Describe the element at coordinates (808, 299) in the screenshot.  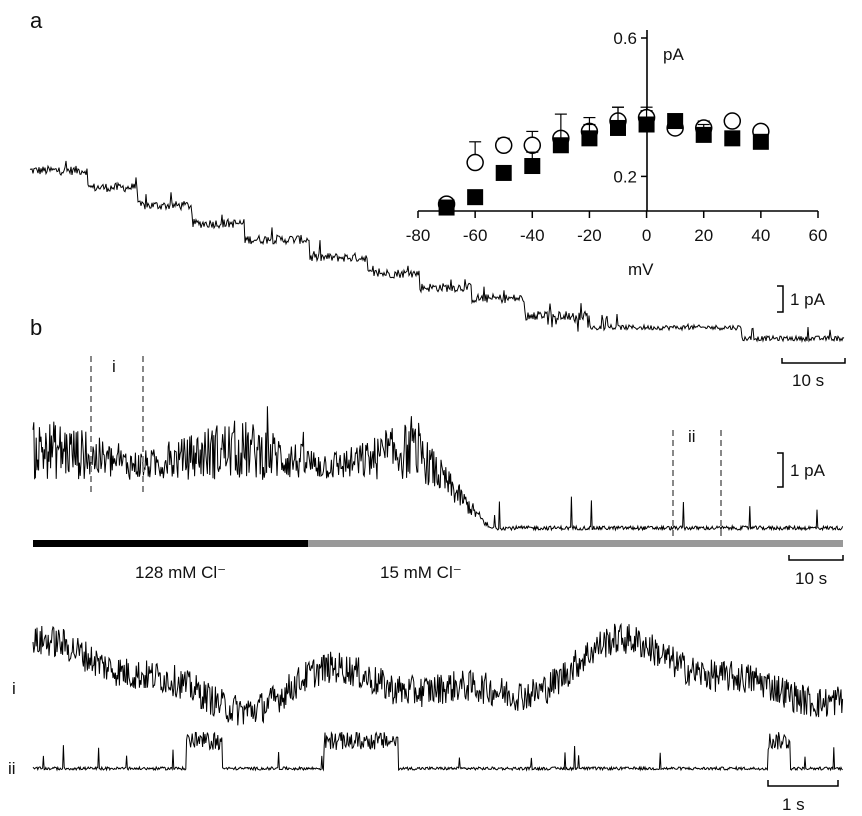
I see `panel-a-current-scale-label: 1 pA` at that location.